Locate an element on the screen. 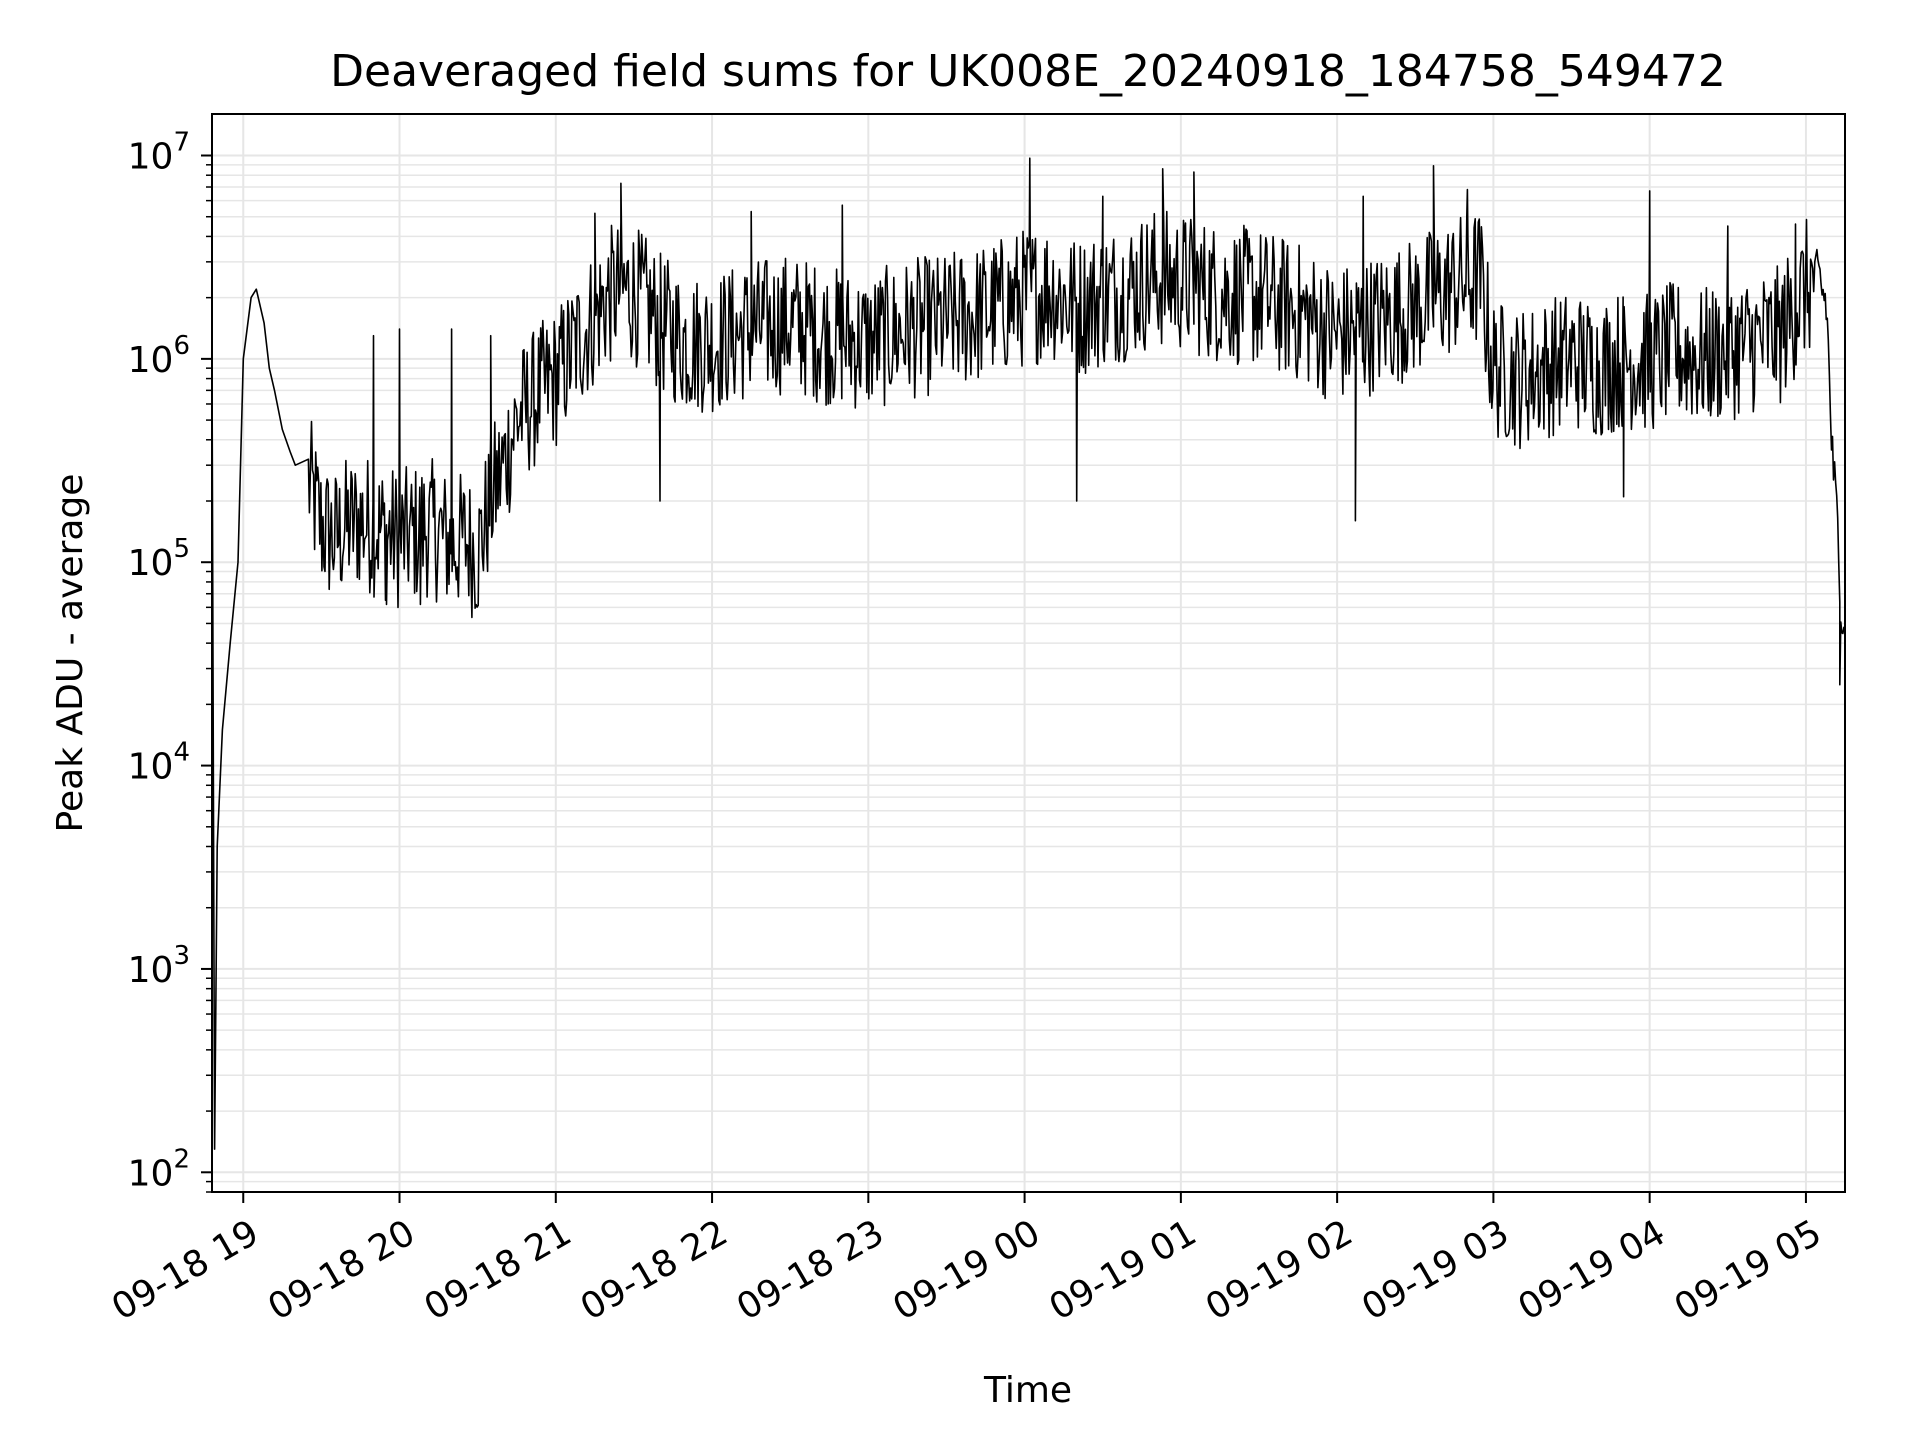  y-tick-label: 10⁷ is located at coordinates (159, 153).